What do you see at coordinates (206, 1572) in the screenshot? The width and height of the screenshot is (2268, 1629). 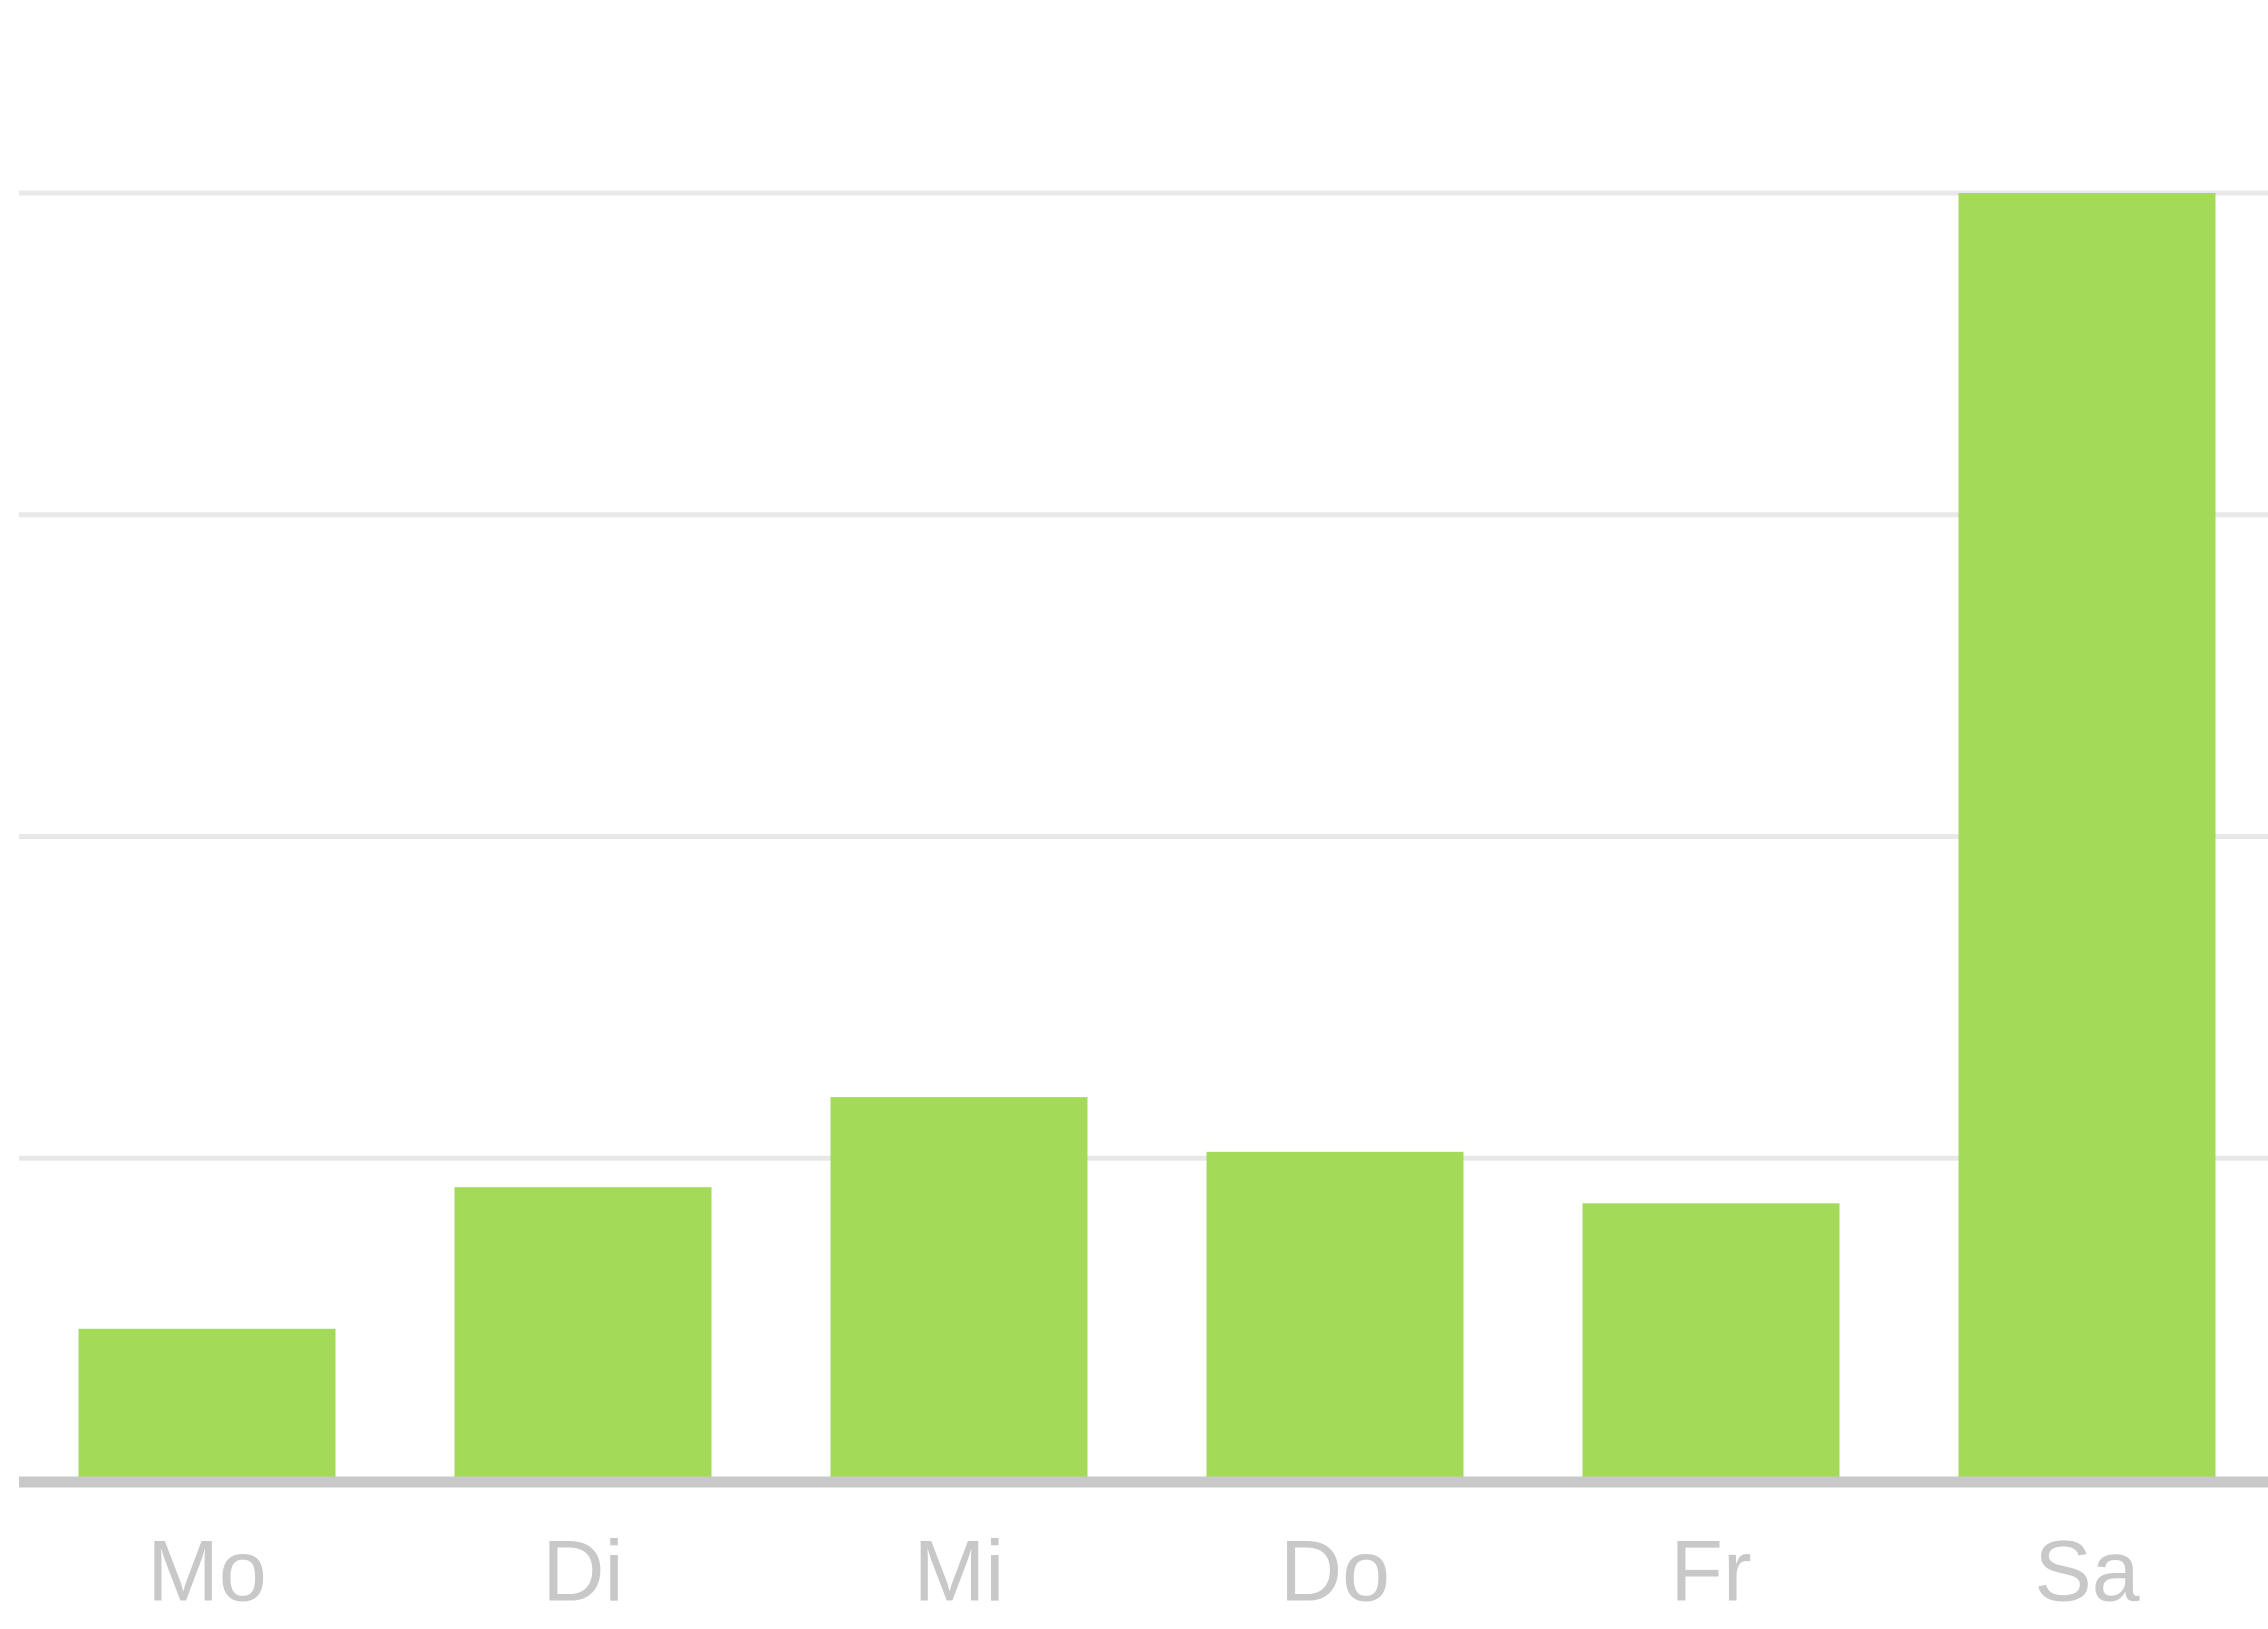 I see `x-tick-label: Mo` at bounding box center [206, 1572].